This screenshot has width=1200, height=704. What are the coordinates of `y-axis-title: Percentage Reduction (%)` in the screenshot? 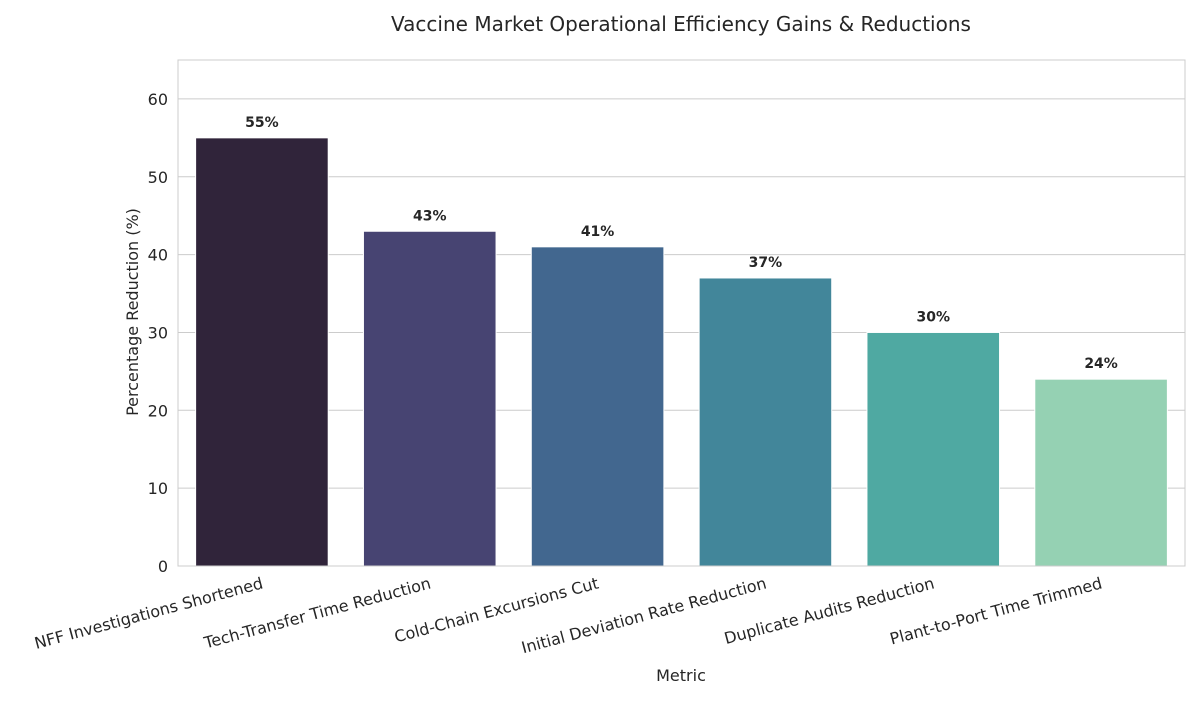 It's located at (132, 312).